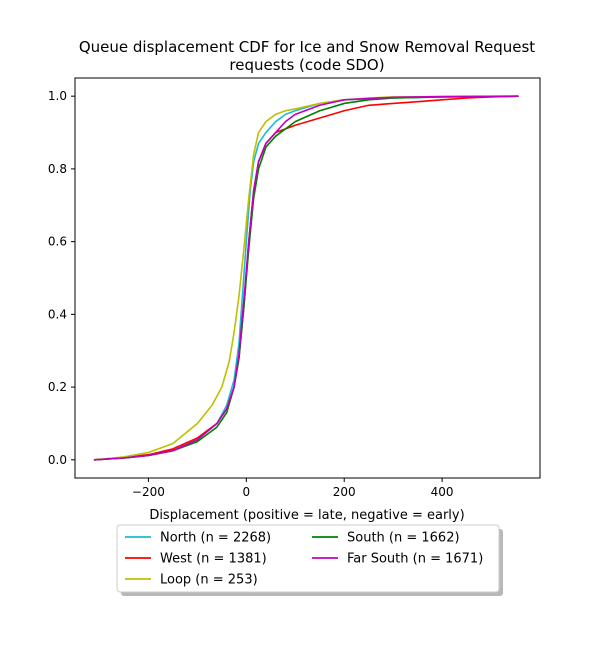 The width and height of the screenshot is (600, 650). I want to click on y-tick-label: 0.0, so click(57, 460).